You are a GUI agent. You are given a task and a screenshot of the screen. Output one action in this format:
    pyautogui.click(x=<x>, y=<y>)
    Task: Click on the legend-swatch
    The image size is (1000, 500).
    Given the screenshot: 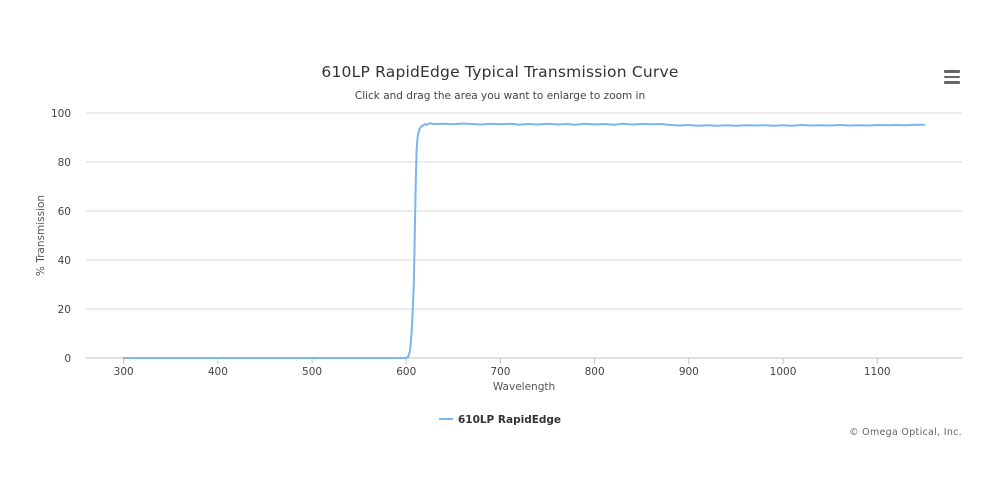 What is the action you would take?
    pyautogui.click(x=445, y=419)
    